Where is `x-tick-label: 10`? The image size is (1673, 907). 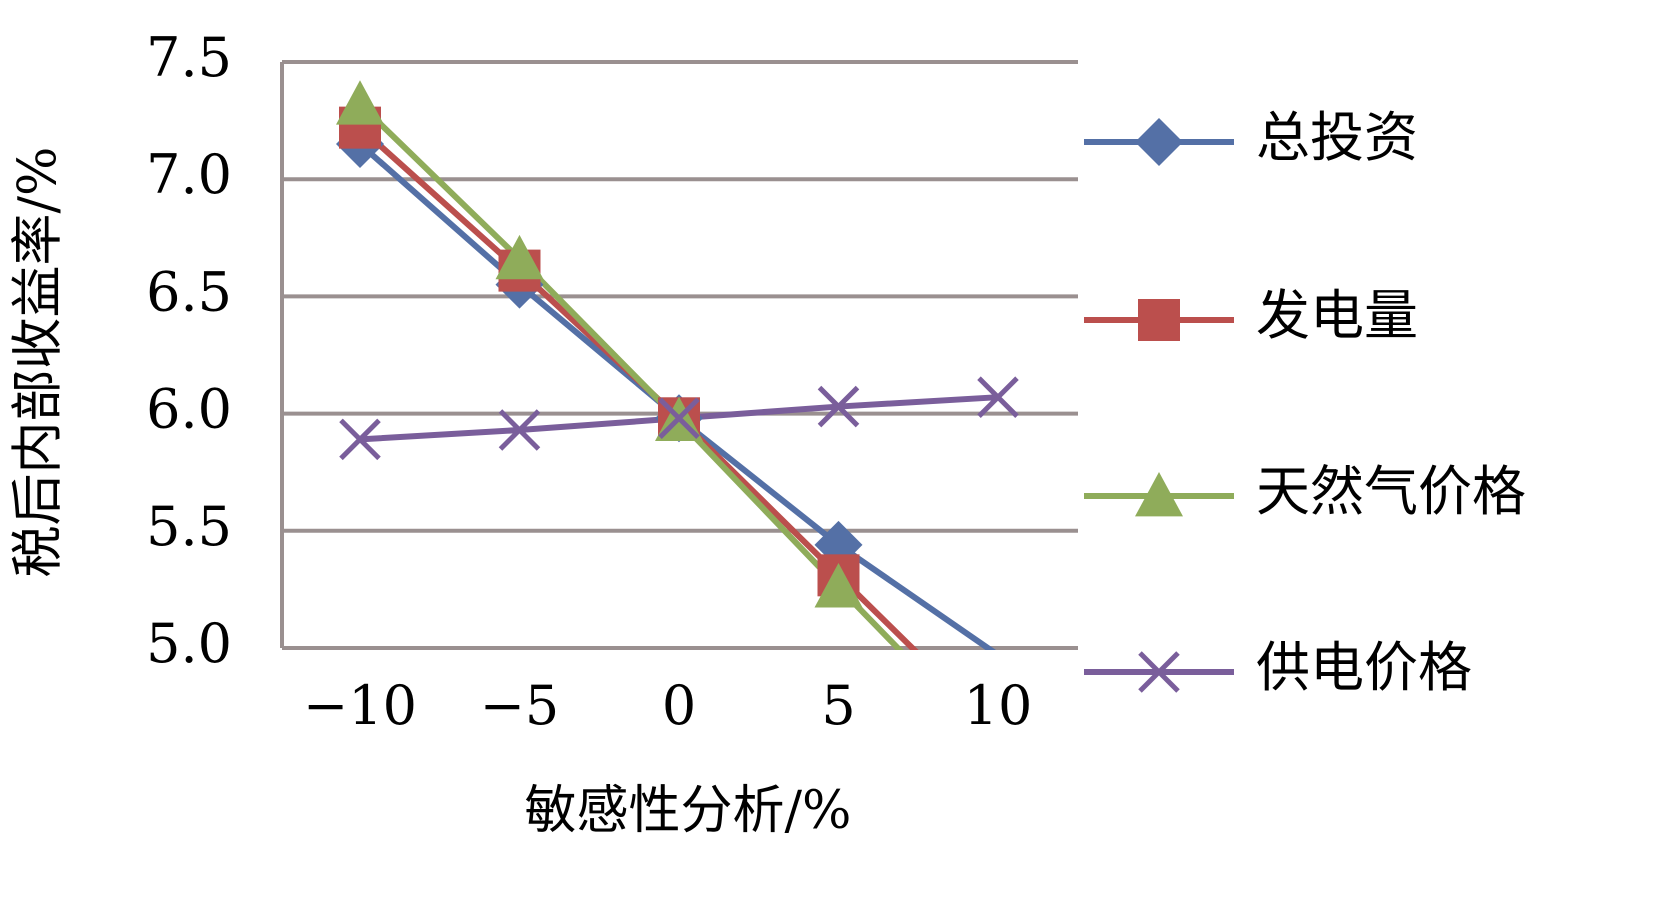
x-tick-label: 10 is located at coordinates (998, 705).